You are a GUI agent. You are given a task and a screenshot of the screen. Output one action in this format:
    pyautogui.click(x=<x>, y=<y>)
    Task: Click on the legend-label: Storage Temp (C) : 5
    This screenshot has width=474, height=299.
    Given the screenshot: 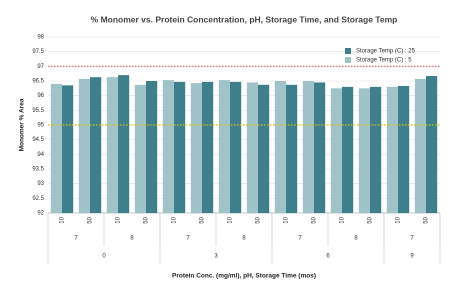 What is the action you would take?
    pyautogui.click(x=384, y=61)
    